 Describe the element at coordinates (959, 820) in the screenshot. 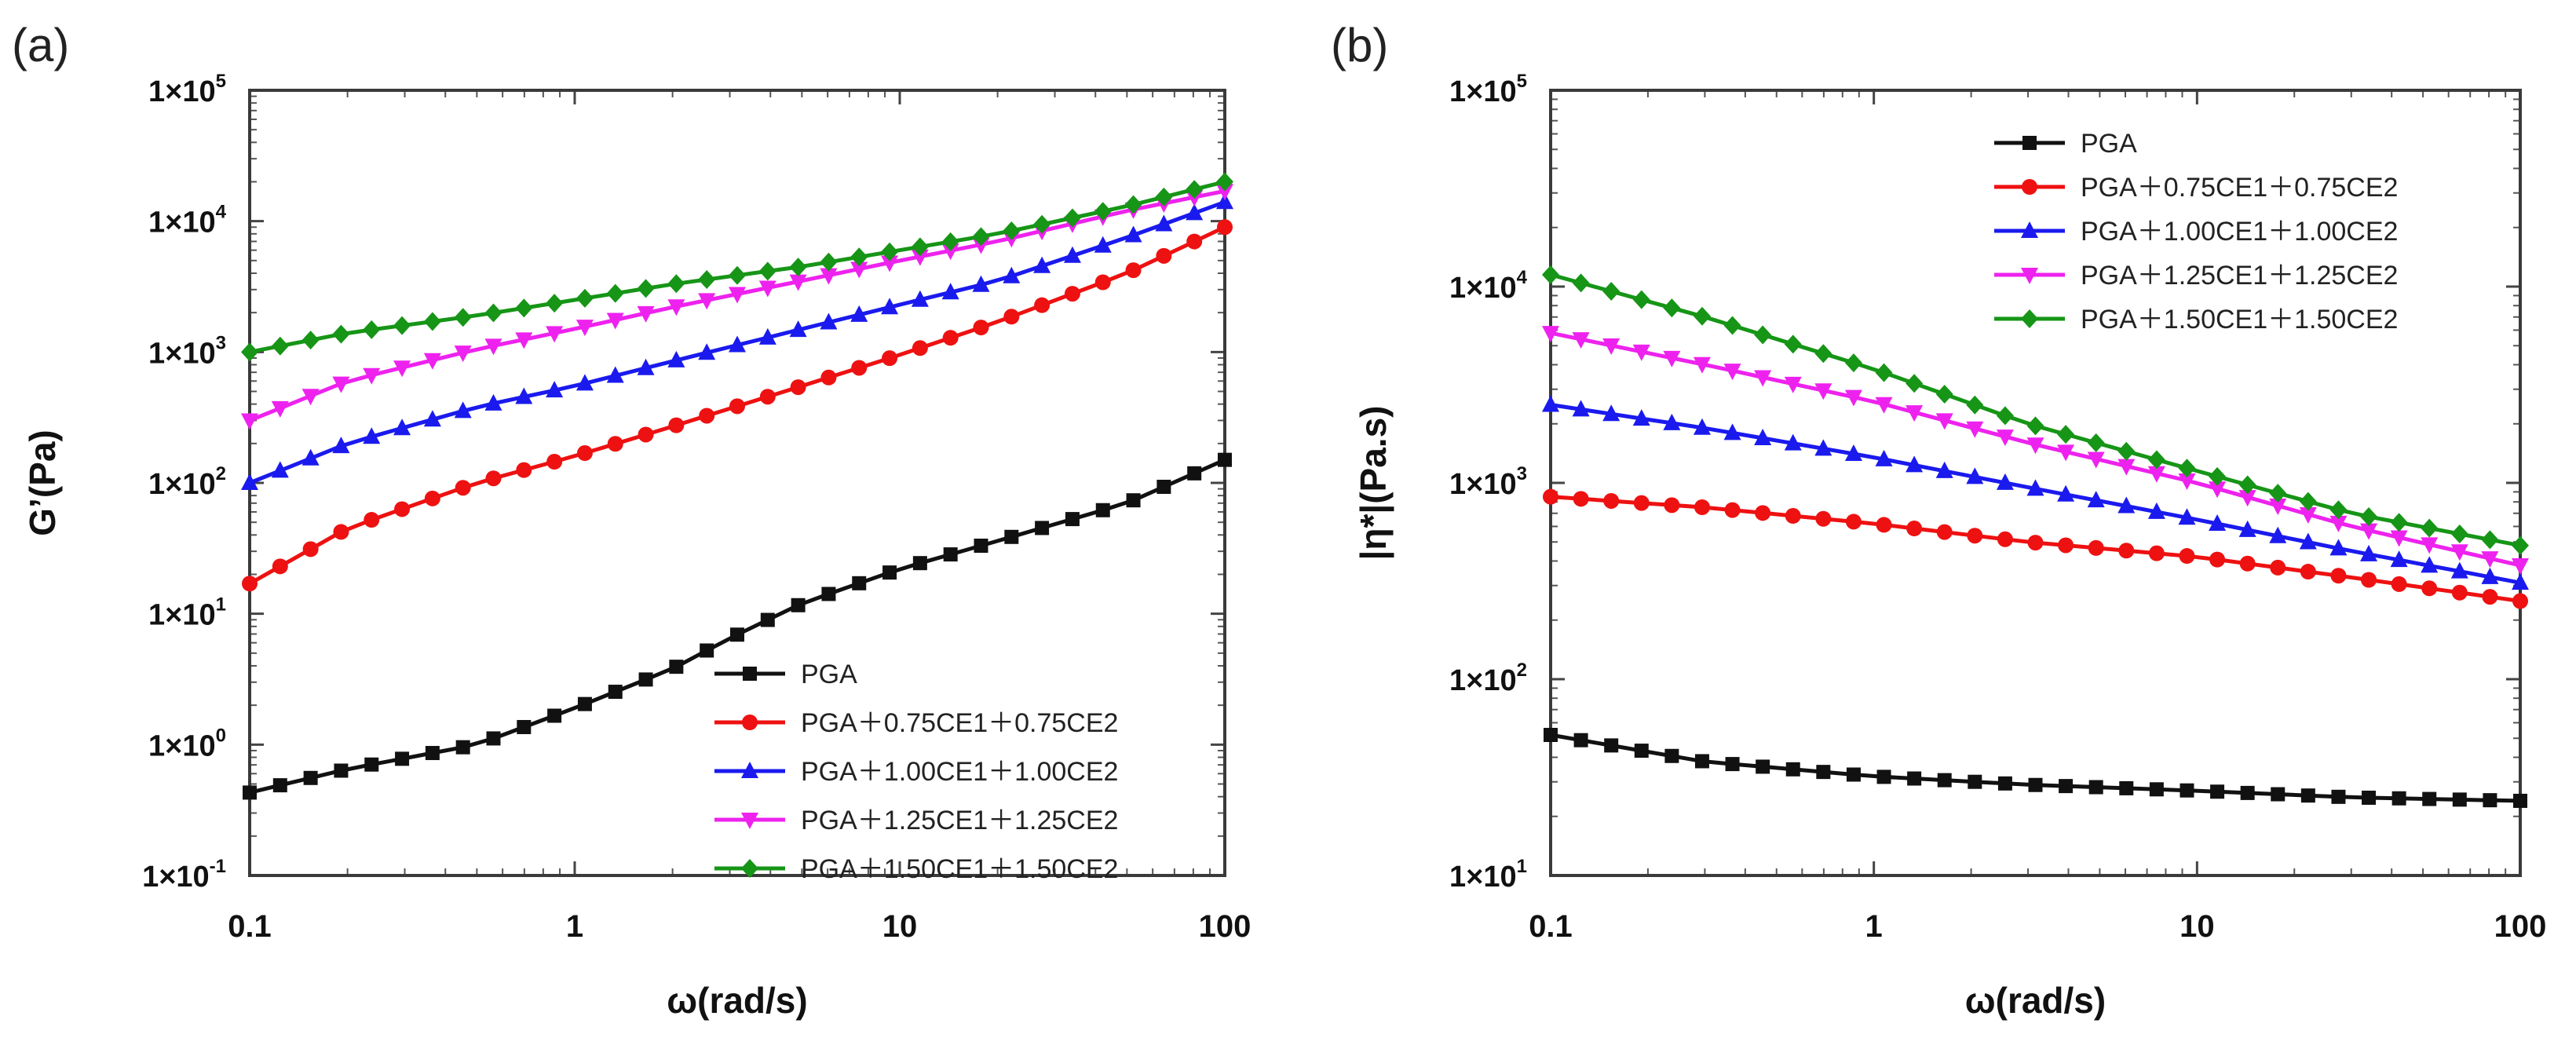

I see `legend-label: PGA＋1.25CE1＋1.25CE2` at that location.